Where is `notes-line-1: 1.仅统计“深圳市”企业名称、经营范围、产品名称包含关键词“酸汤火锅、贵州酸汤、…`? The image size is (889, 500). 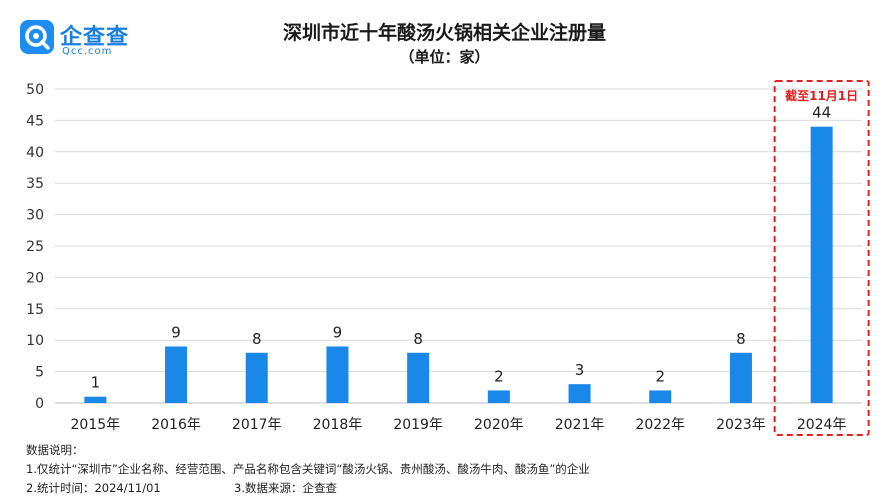 notes-line-1: 1.仅统计“深圳市”企业名称、经营范围、产品名称包含关键词“酸汤火锅、贵州酸汤、… is located at coordinates (308, 469).